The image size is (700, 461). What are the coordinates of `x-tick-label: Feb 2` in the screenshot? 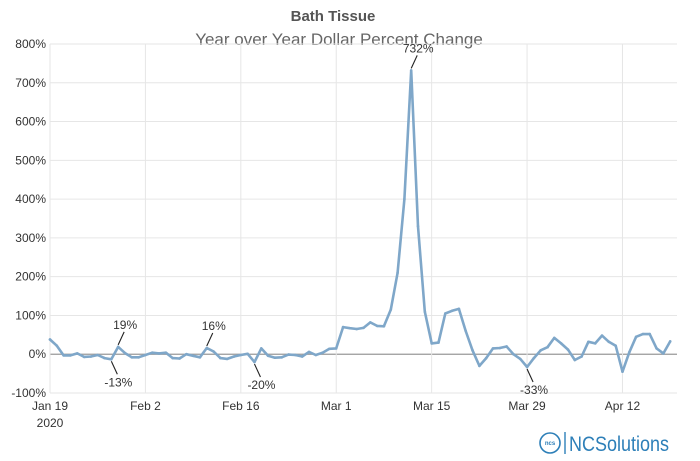 It's located at (145, 406).